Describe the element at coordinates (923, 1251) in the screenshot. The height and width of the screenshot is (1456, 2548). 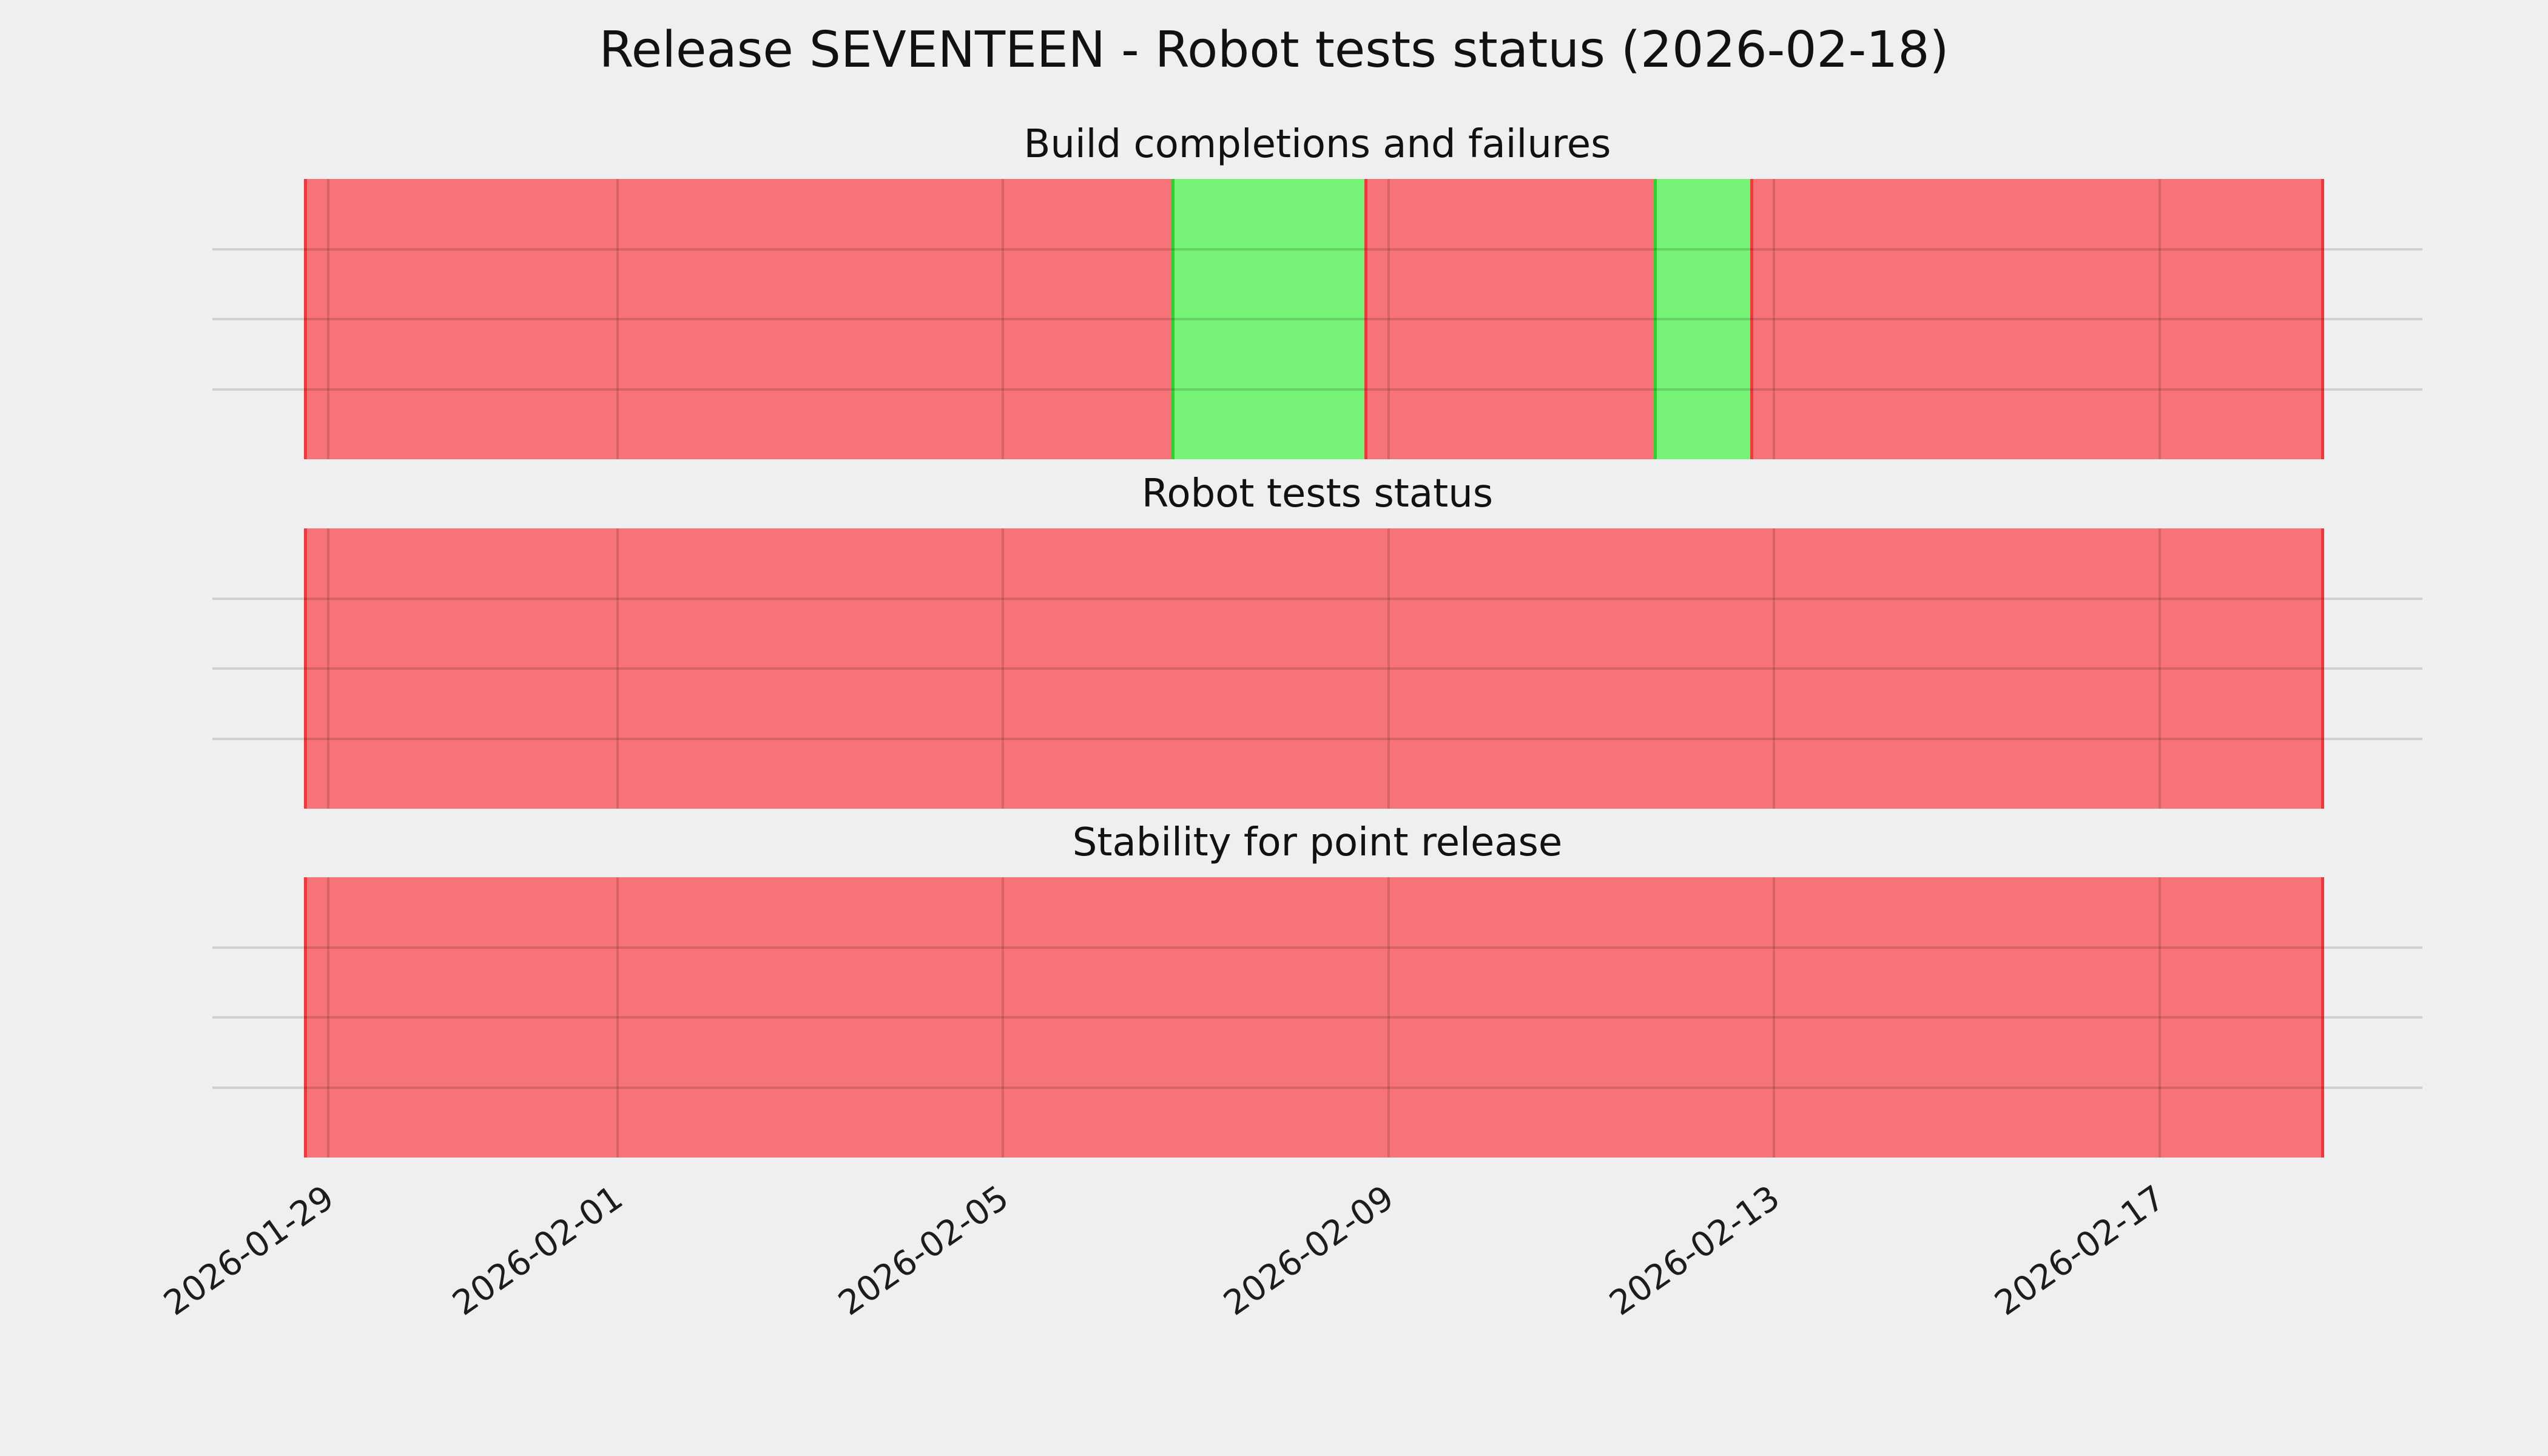
I see `x-tick-label: 2026-02-05` at that location.